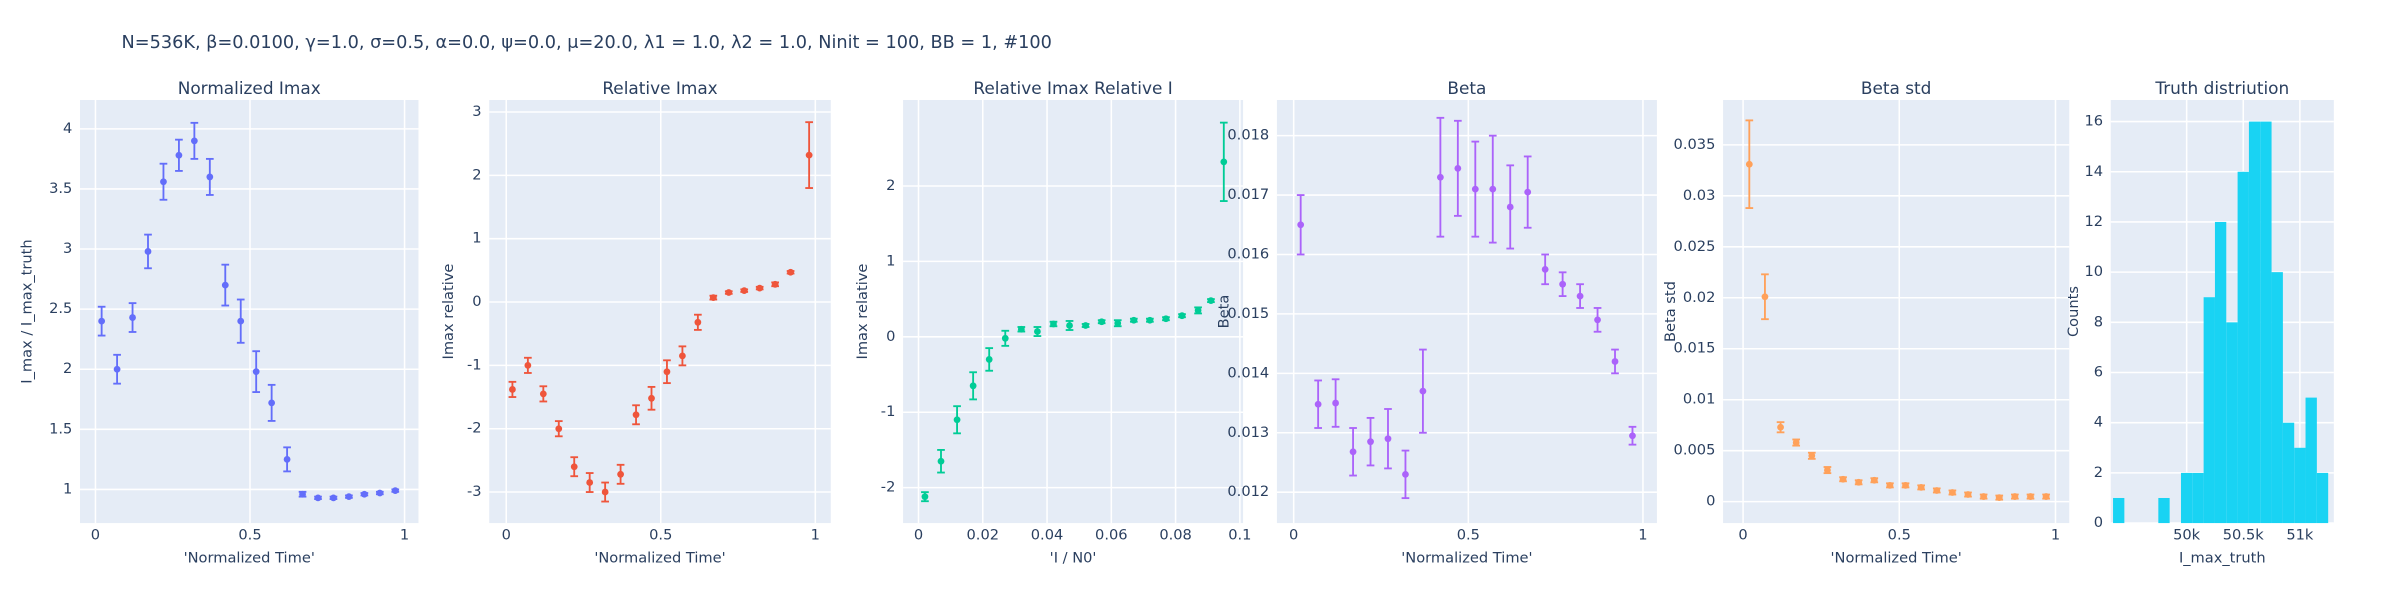  I want to click on y-tick-label: 3, so click(67, 248).